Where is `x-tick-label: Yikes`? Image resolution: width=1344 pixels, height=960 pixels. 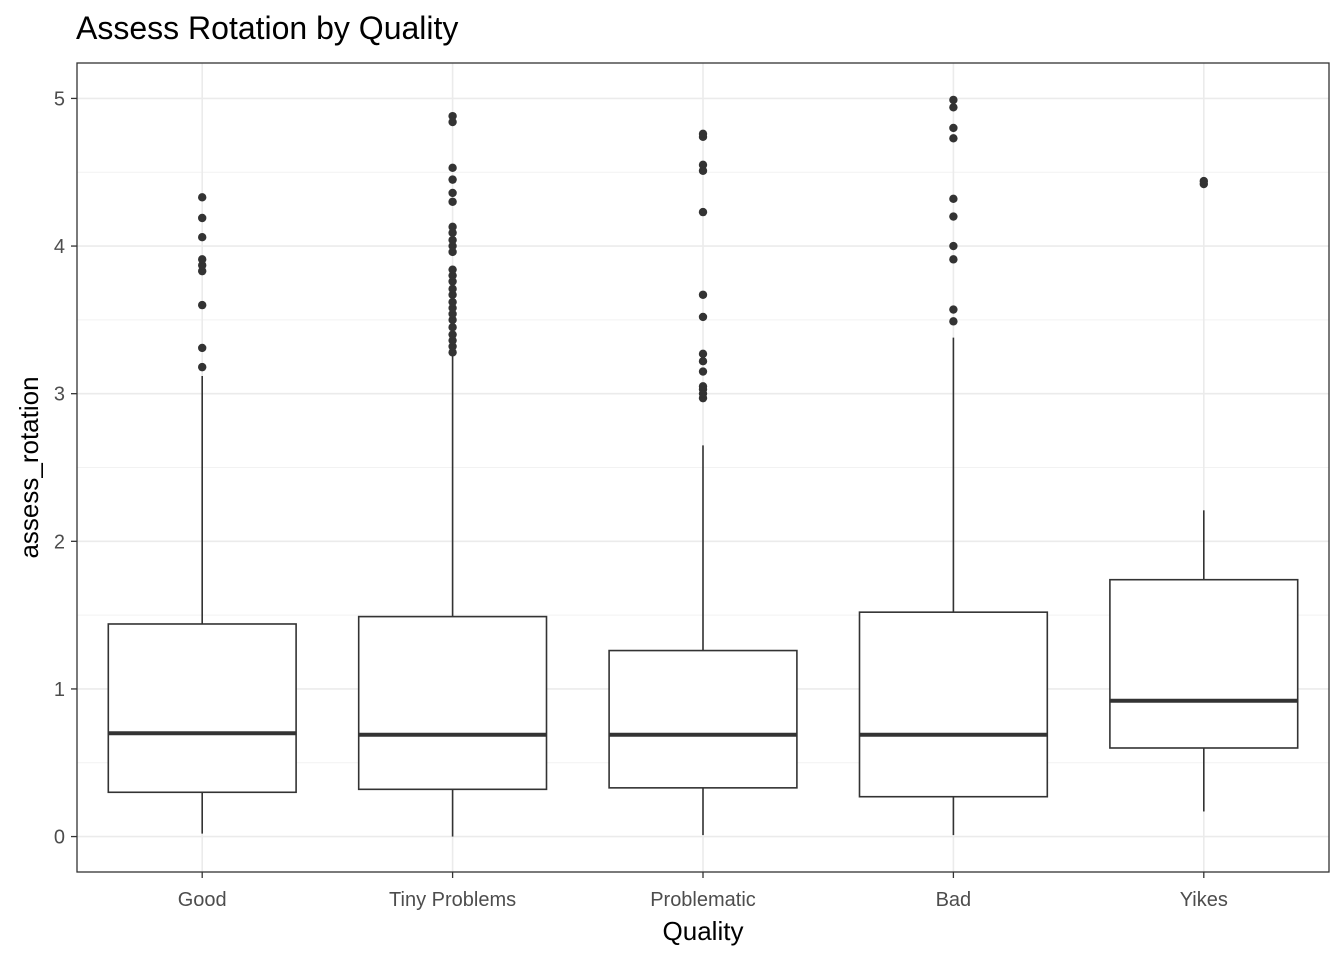 x-tick-label: Yikes is located at coordinates (1204, 900).